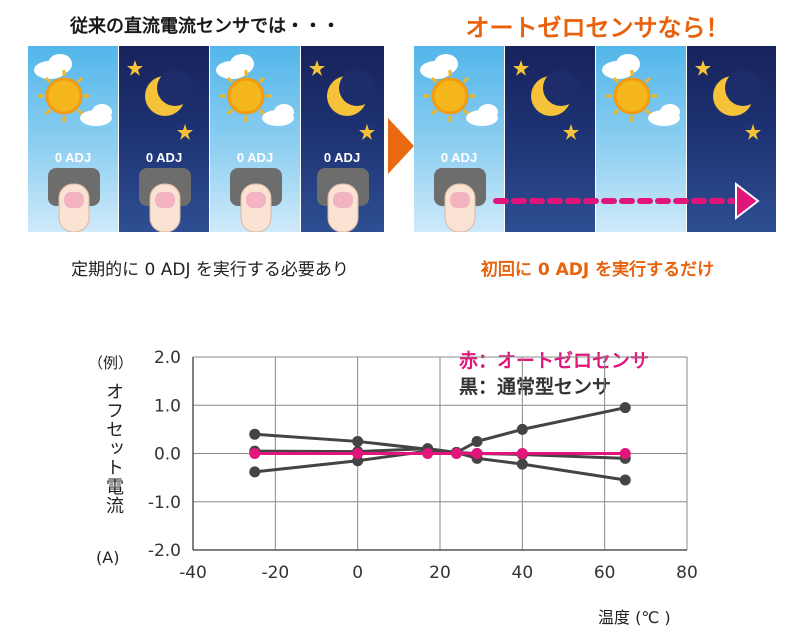  What do you see at coordinates (597, 270) in the screenshot?
I see `right-caption: 初回に 0 ADJ を実行するだけ` at bounding box center [597, 270].